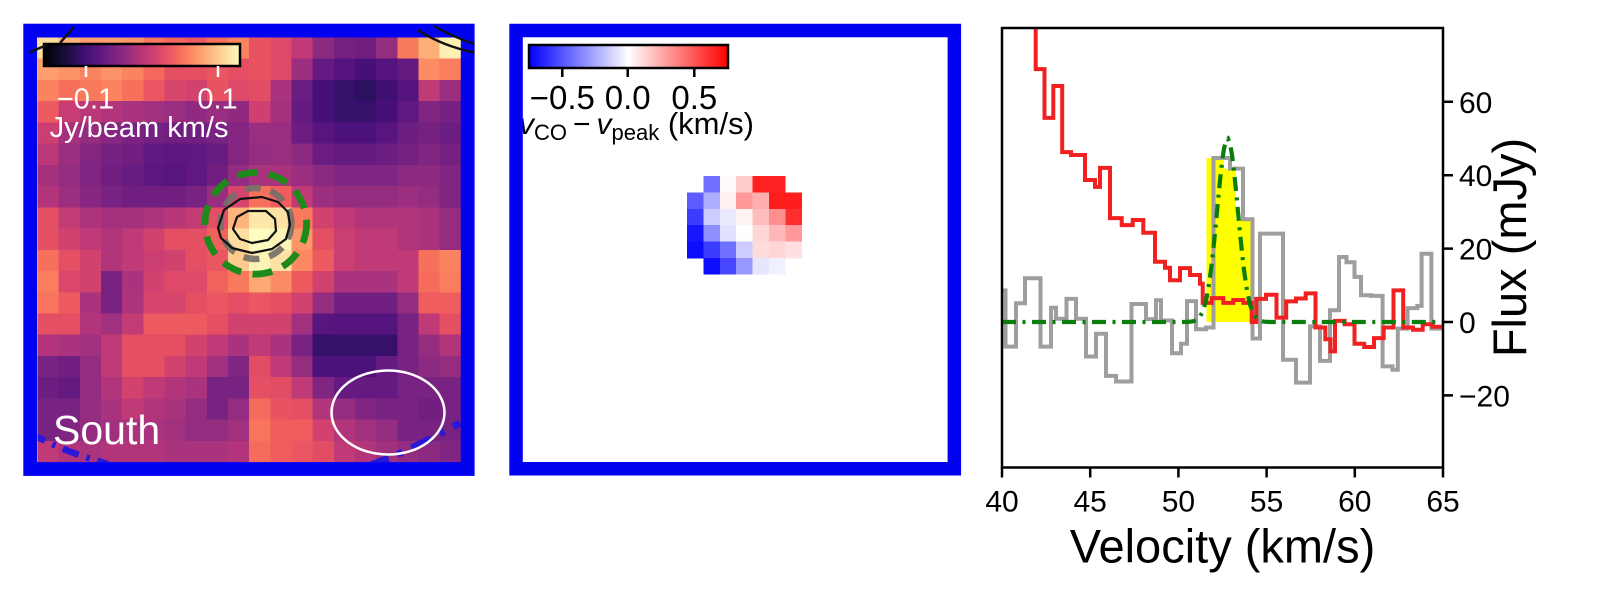 Image resolution: width=1600 pixels, height=600 pixels. Describe the element at coordinates (85, 100) in the screenshot. I see `svg-text: −0.1` at that location.